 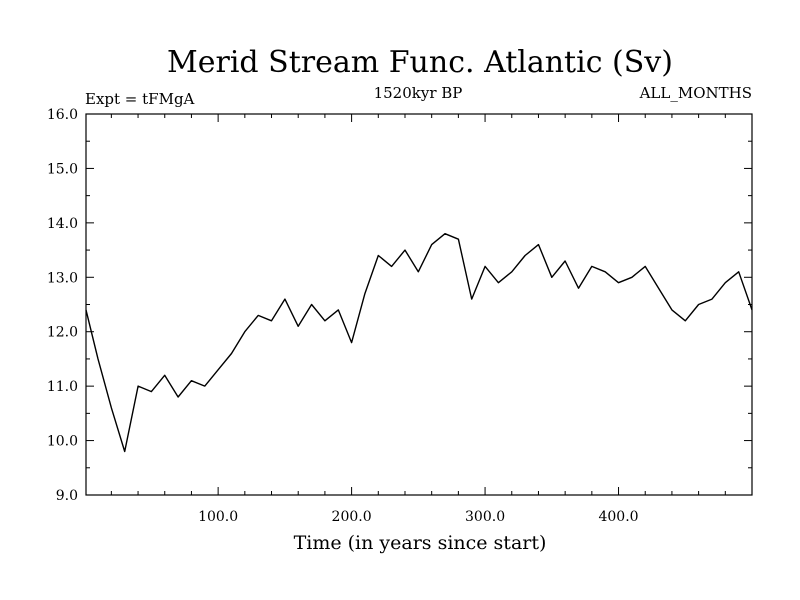 I want to click on y-tick-label: 14.0, so click(x=62, y=224).